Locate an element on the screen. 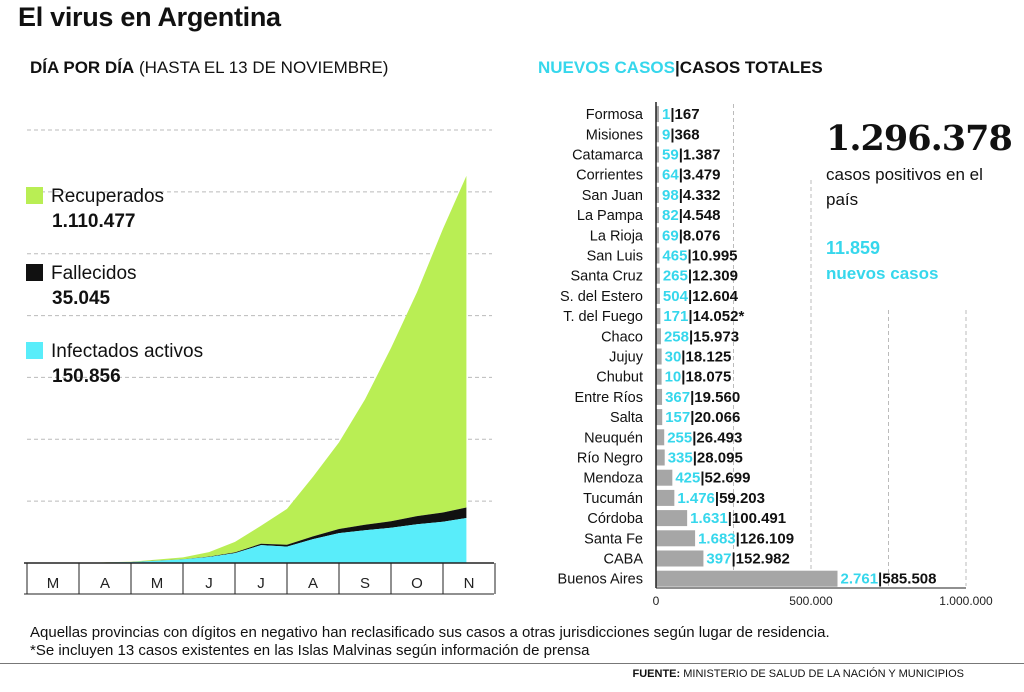 The height and width of the screenshot is (692, 1024). bar-new-cases-label: 30 is located at coordinates (673, 357).